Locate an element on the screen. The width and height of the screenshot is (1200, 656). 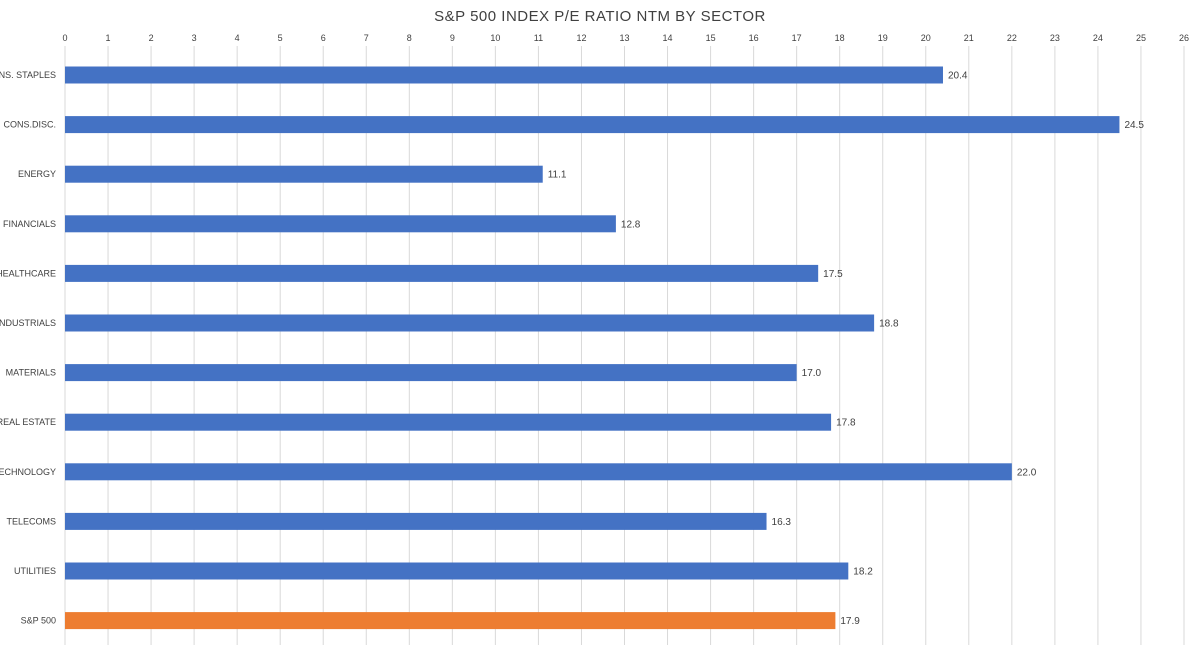
category-label: ENERGY is located at coordinates (37, 174).